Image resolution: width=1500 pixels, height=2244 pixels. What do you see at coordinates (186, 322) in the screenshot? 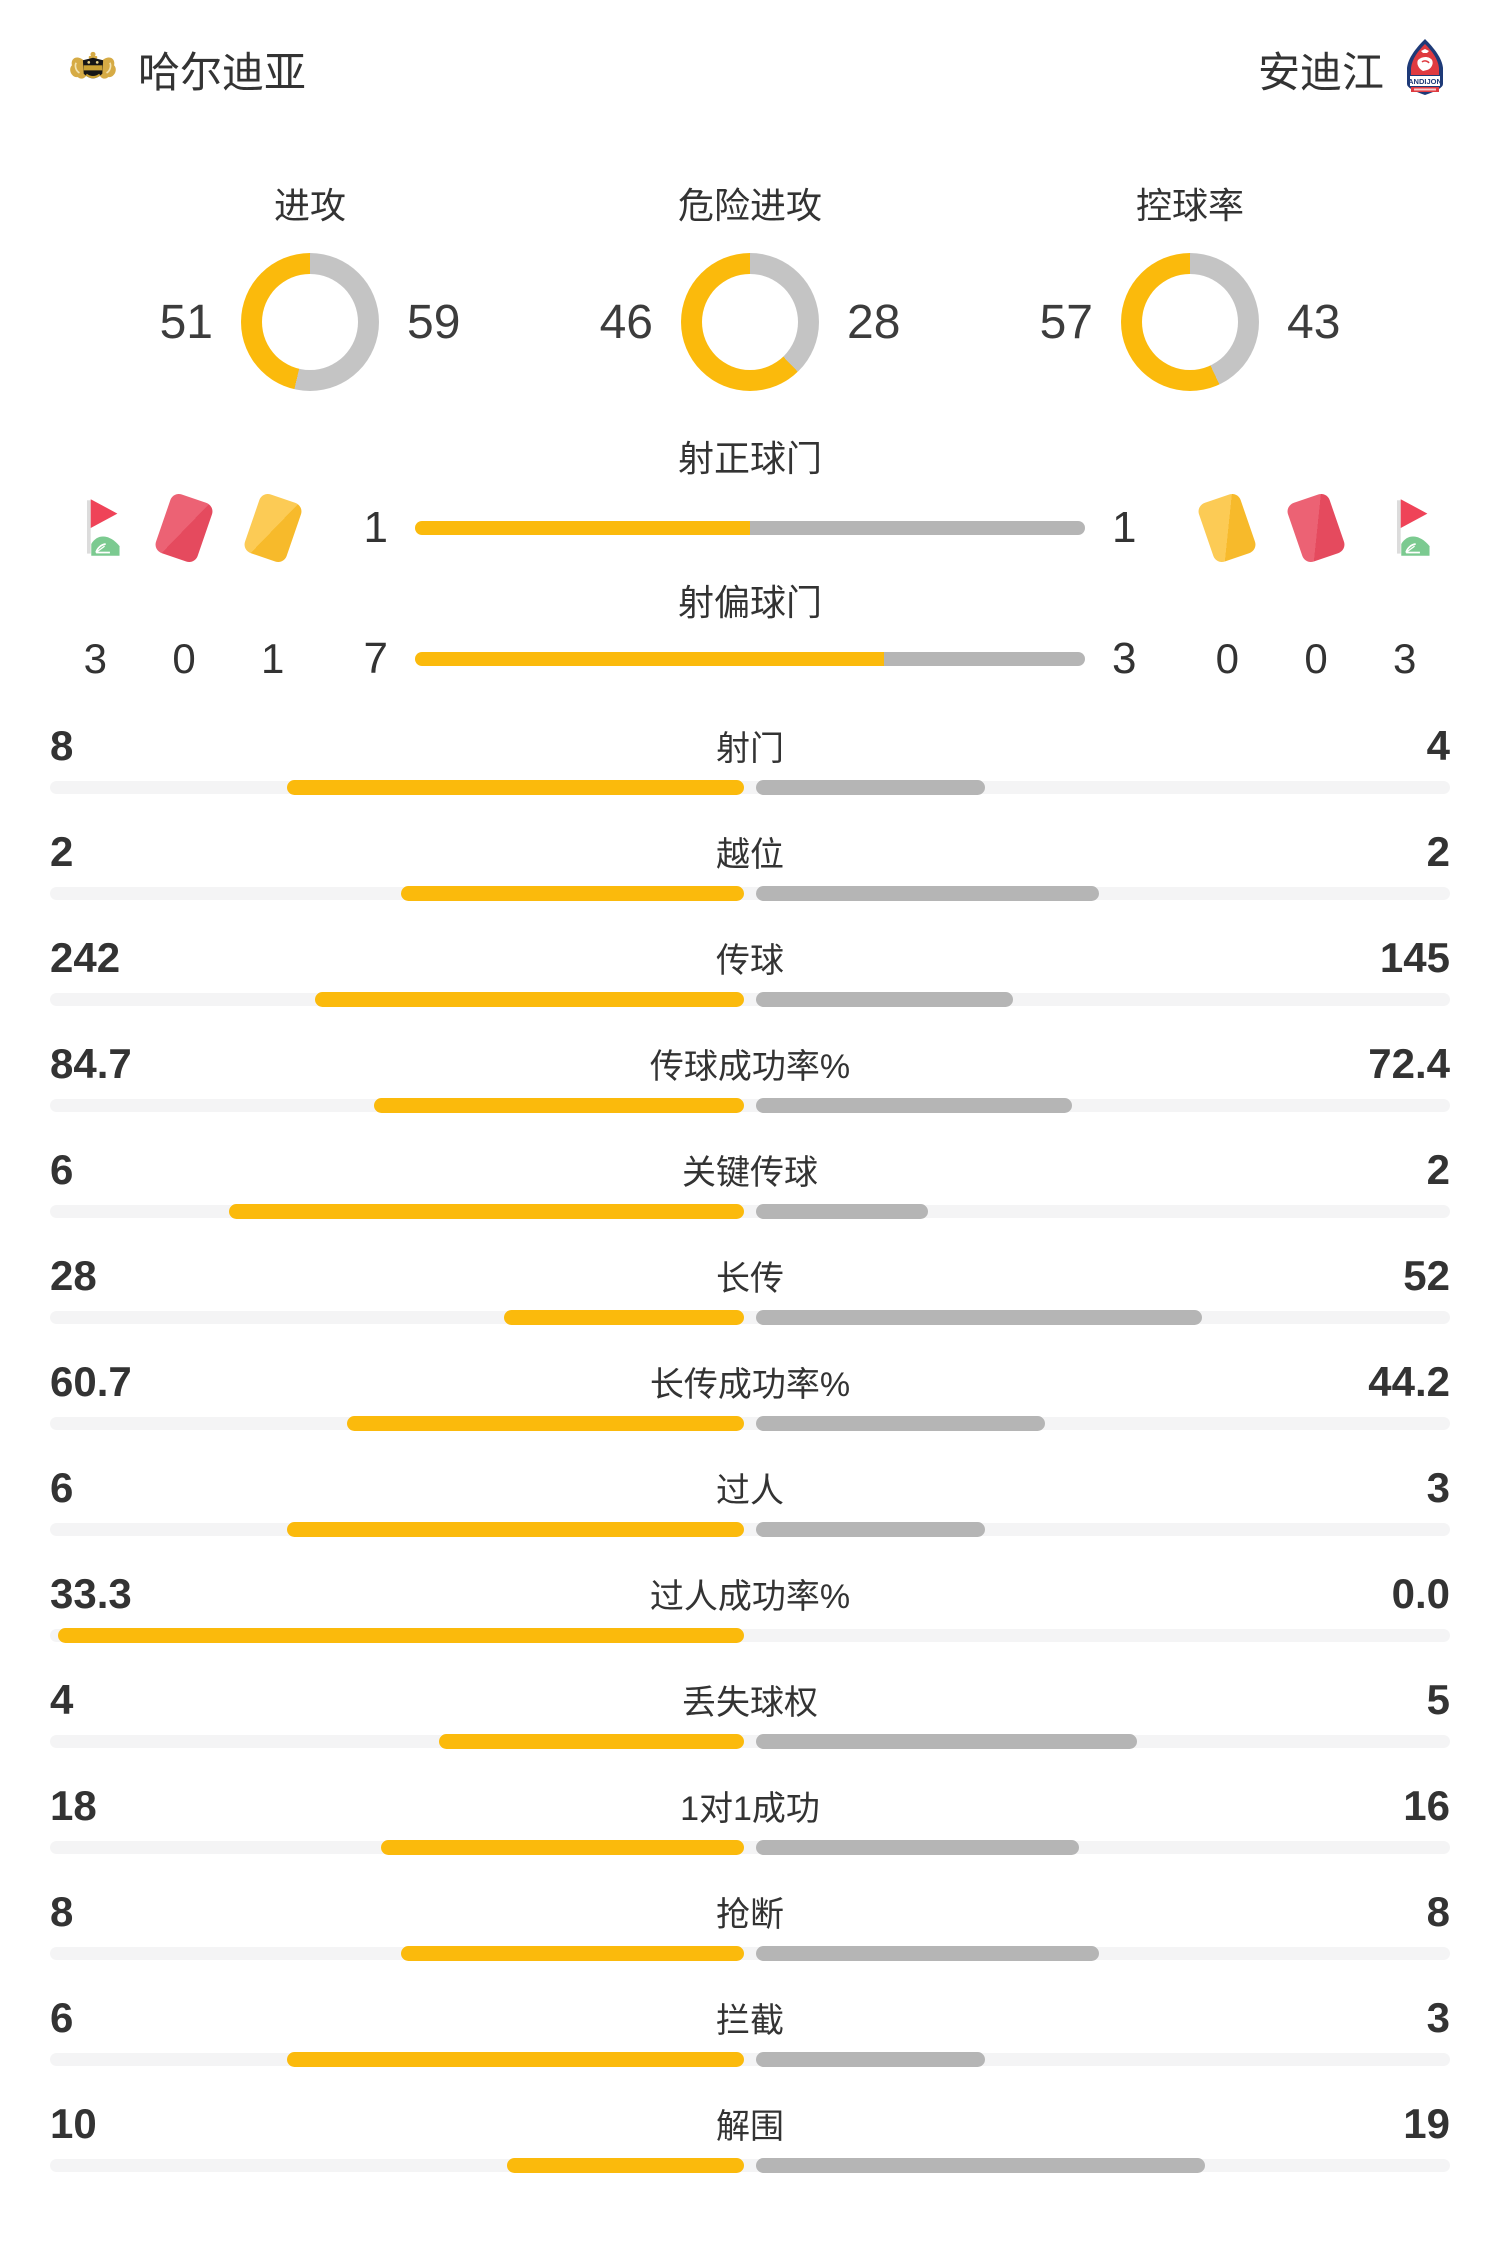
I see `donut-home-value: 51` at bounding box center [186, 322].